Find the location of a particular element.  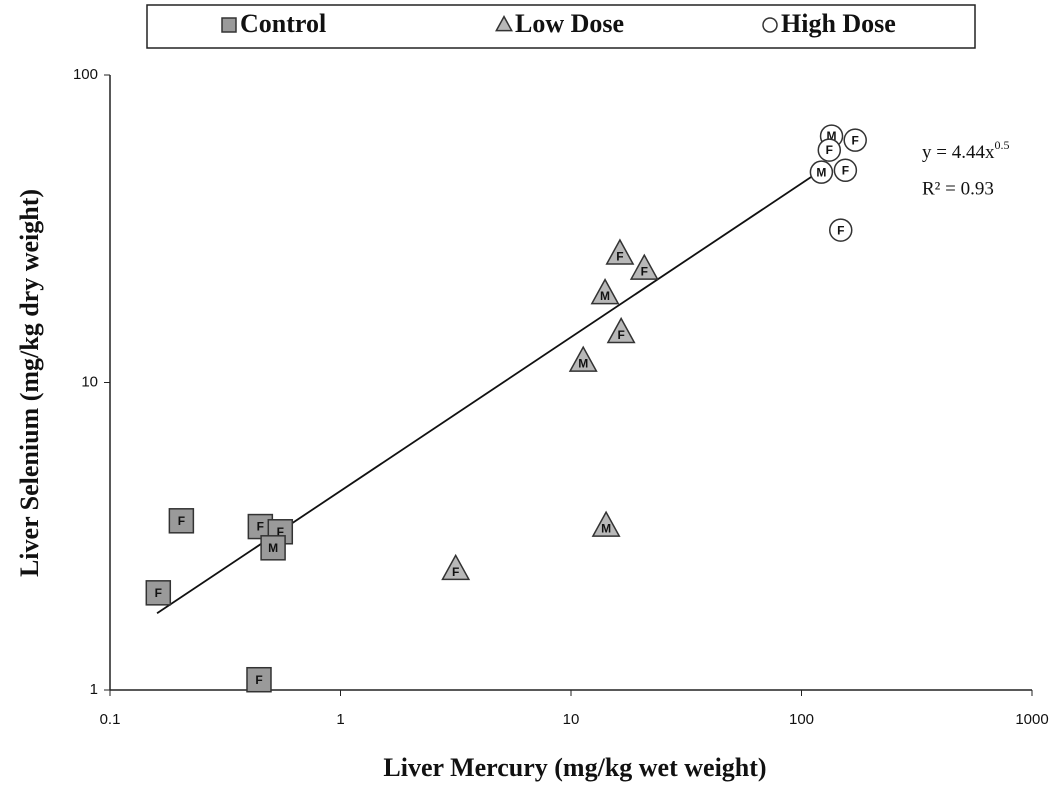

equation: y = 4.44x0.5 is located at coordinates (965, 151).